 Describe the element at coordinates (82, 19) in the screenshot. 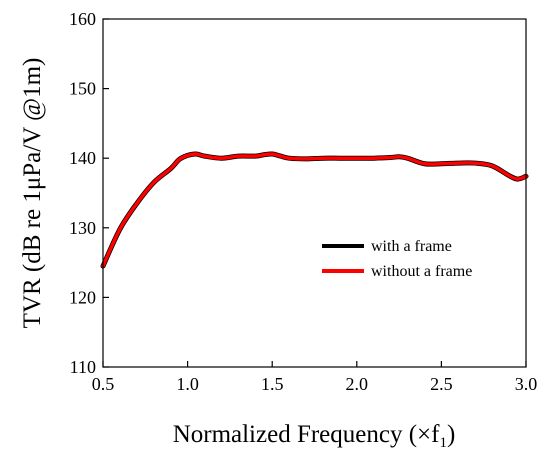

I see `y-tick-label: 160` at that location.